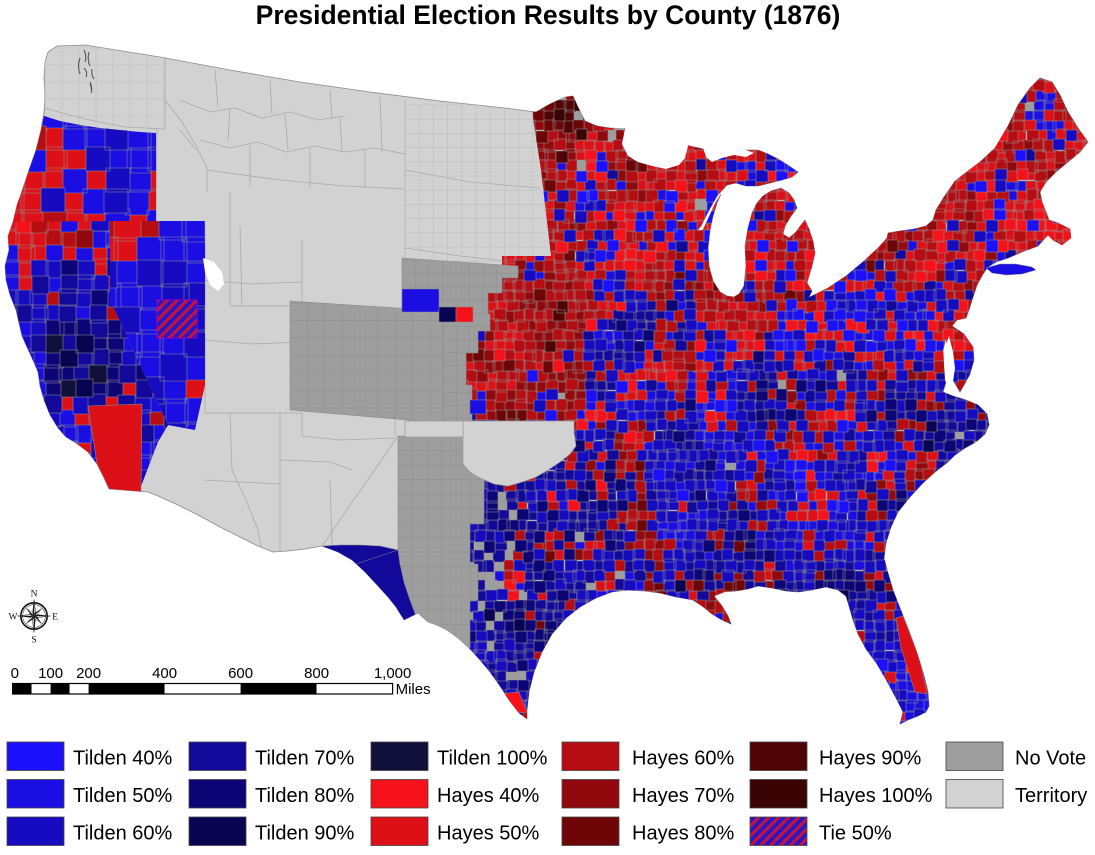 This screenshot has height=855, width=1095. Describe the element at coordinates (683, 796) in the screenshot. I see `svg-text: Hayes 70%` at that location.